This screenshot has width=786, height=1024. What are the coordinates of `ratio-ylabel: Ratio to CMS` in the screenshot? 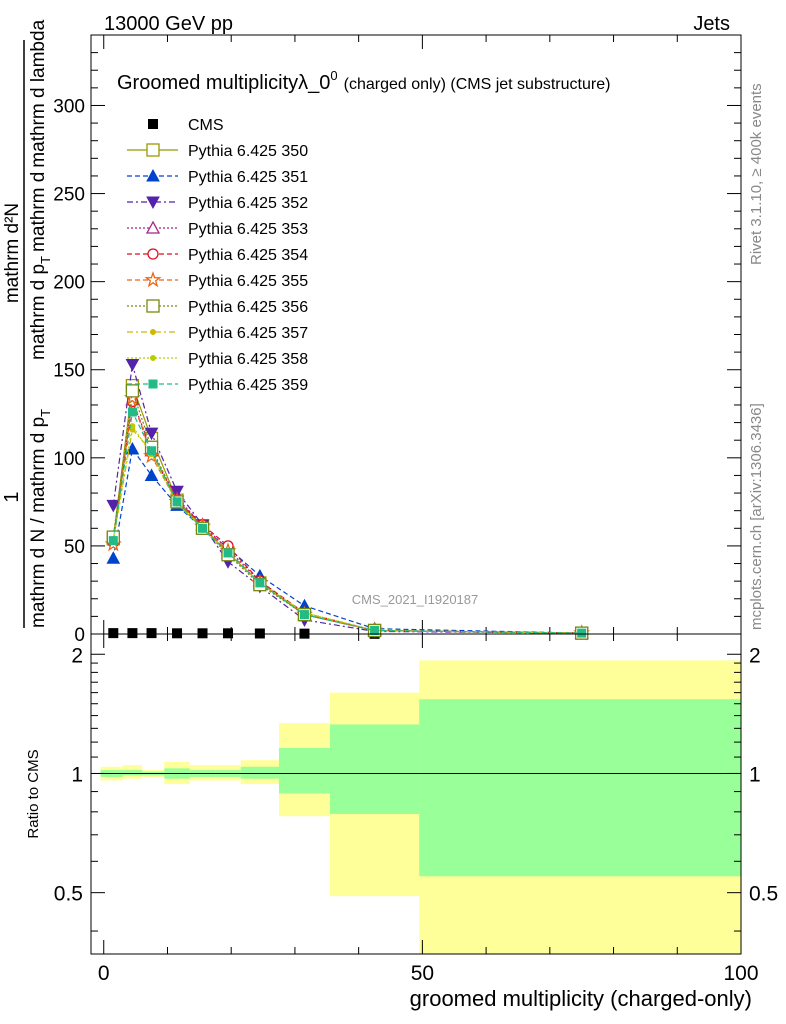 It's located at (33, 793).